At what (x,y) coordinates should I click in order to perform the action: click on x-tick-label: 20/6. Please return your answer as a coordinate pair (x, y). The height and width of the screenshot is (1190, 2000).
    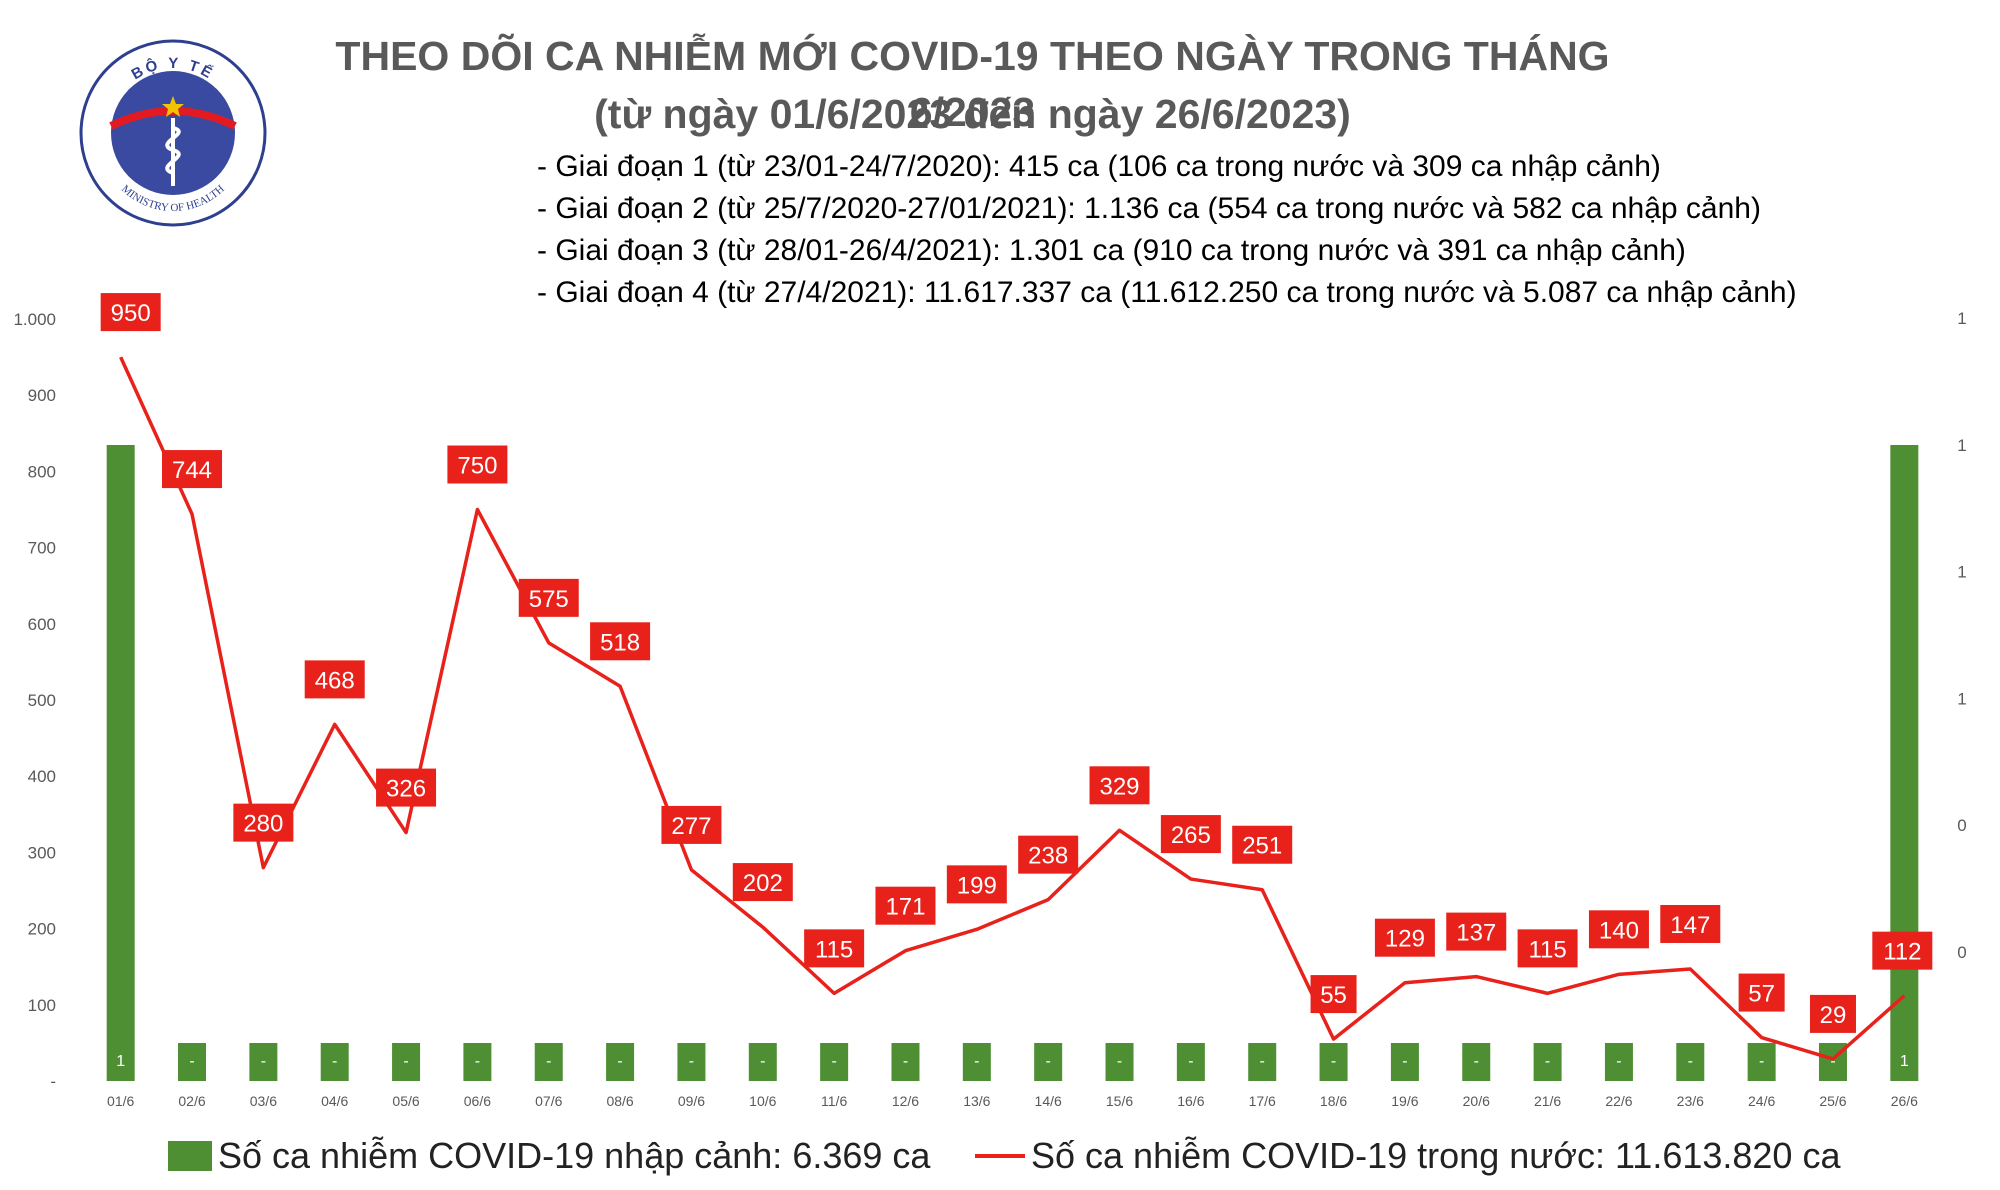
    Looking at the image, I should click on (1476, 1101).